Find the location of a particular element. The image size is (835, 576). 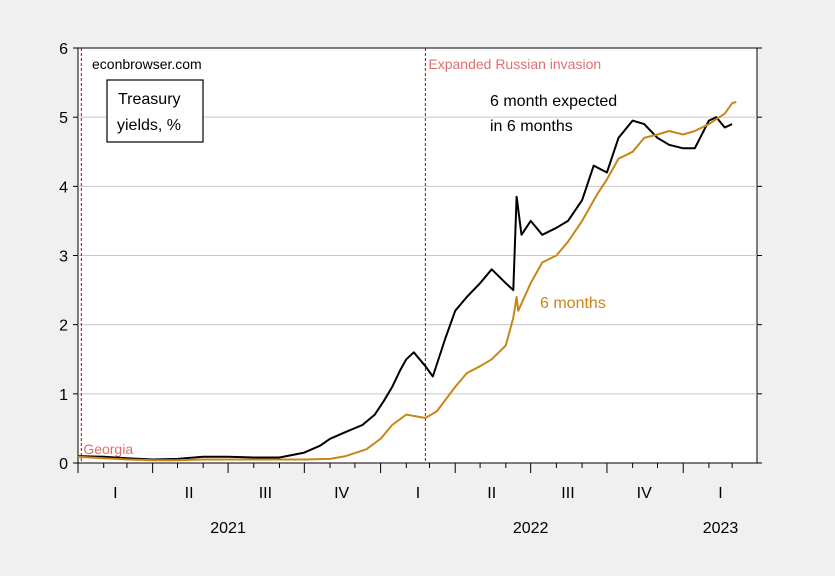

y-tick-label: 4 is located at coordinates (63, 187).